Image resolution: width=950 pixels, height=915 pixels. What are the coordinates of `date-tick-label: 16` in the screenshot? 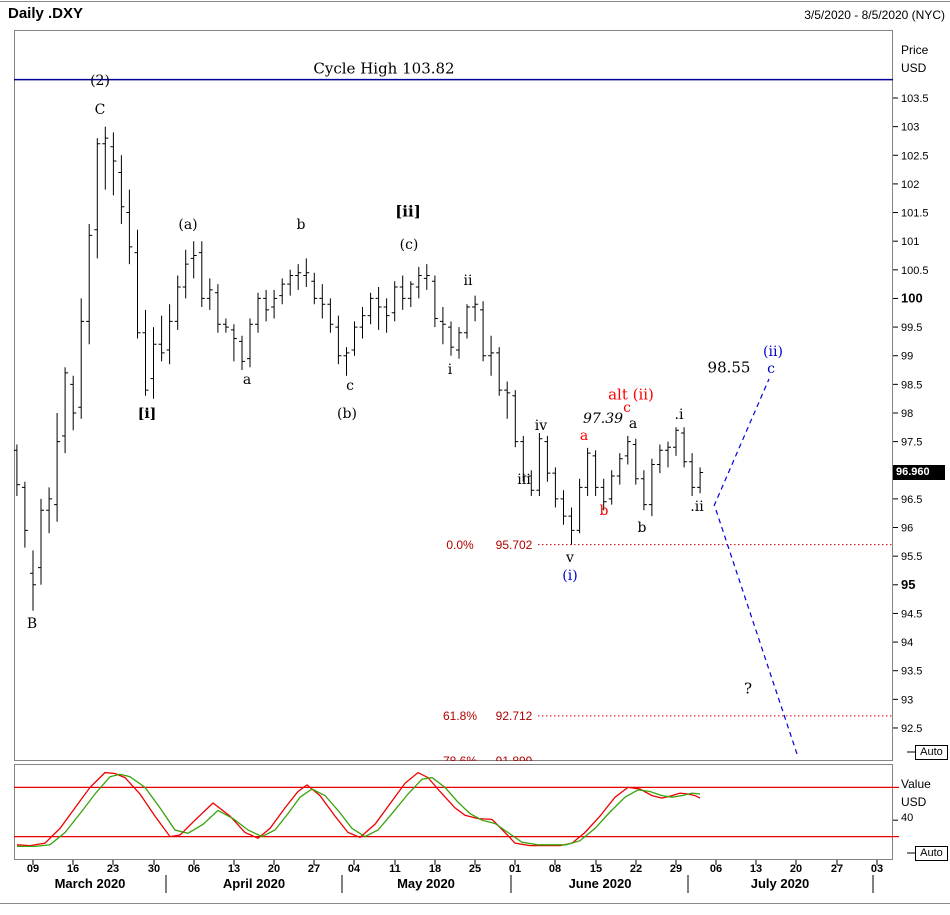 It's located at (73, 869).